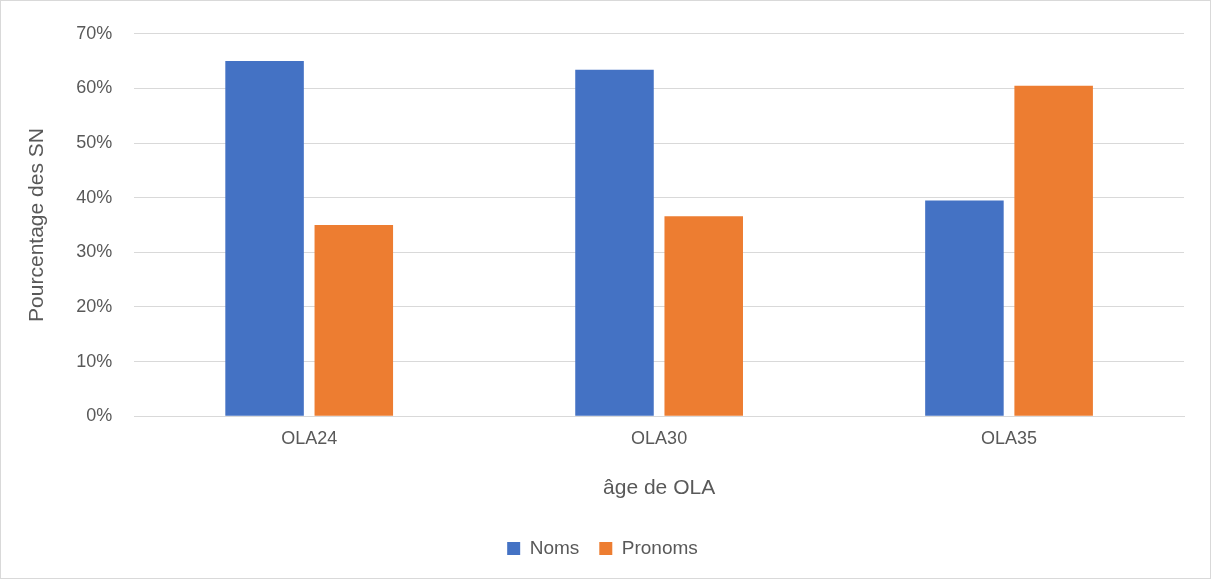 The width and height of the screenshot is (1211, 579). Describe the element at coordinates (94, 196) in the screenshot. I see `y-tick-label: 40%` at that location.